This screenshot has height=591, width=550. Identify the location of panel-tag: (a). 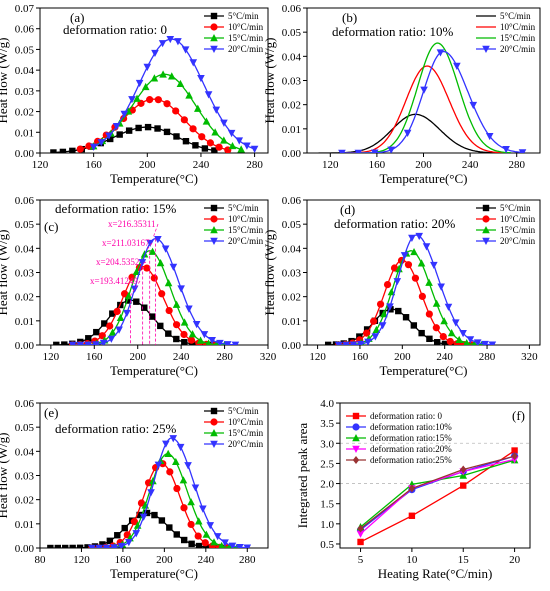
(77, 17).